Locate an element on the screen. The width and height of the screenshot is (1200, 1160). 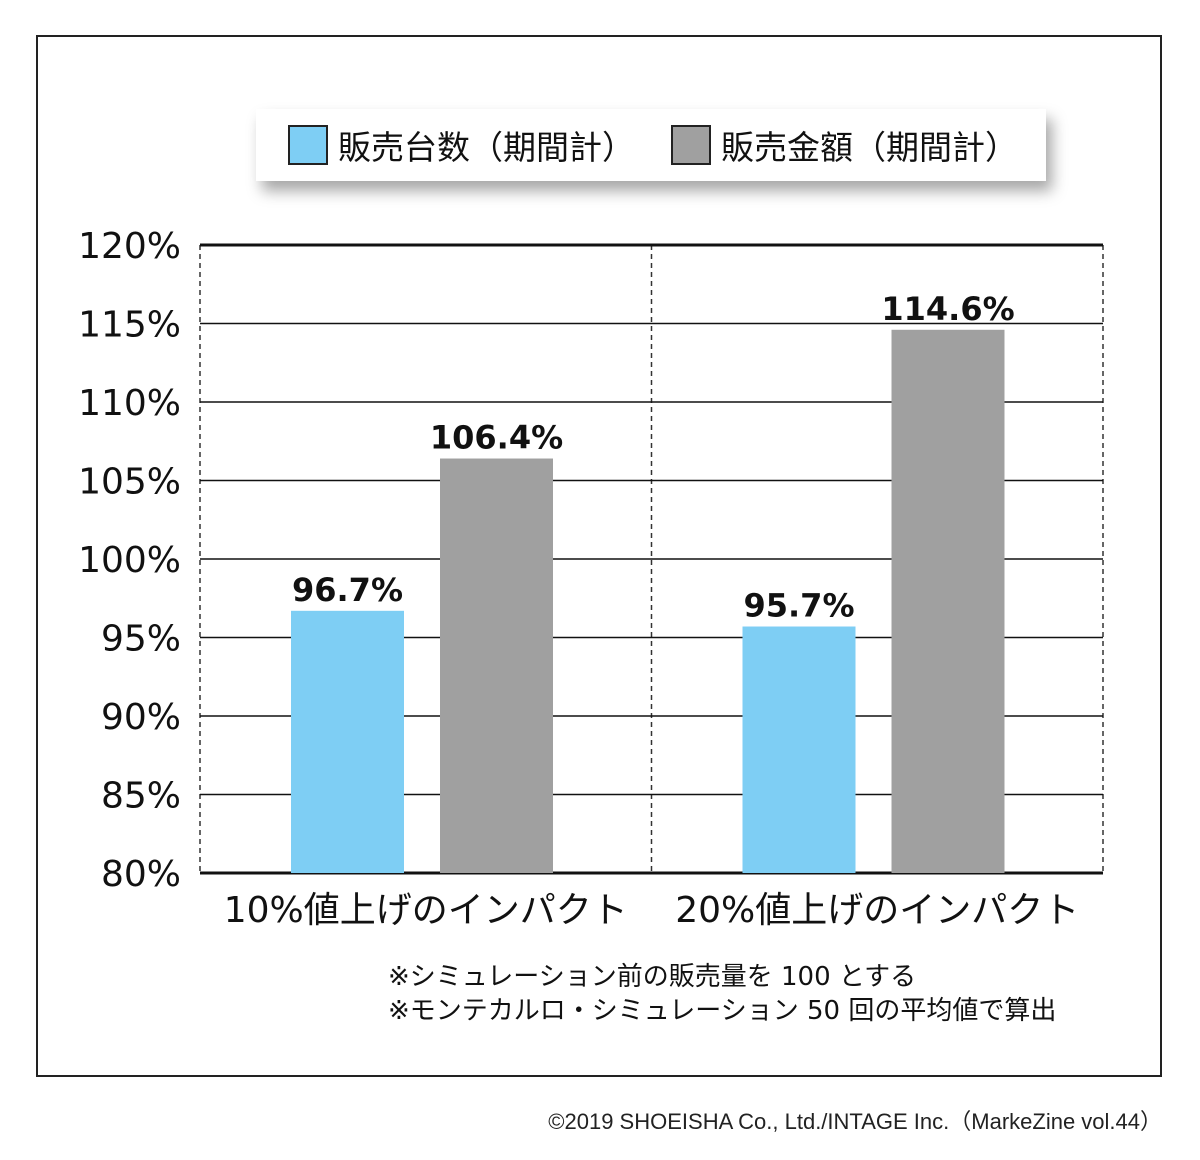
x-category-label: 20%値上げのインパクト is located at coordinates (877, 910).